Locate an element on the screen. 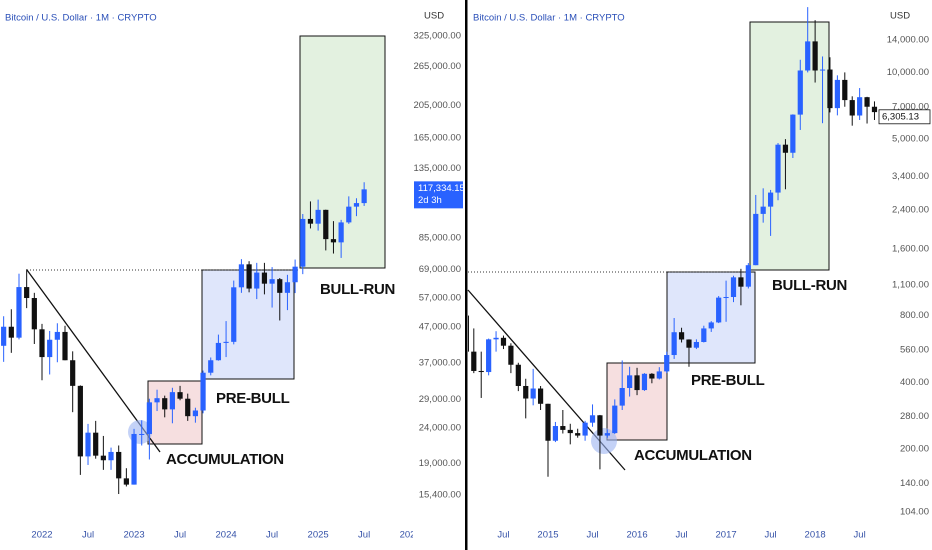 Image resolution: width=932 pixels, height=550 pixels. y-tick-label: 19,000.00 is located at coordinates (440, 463).